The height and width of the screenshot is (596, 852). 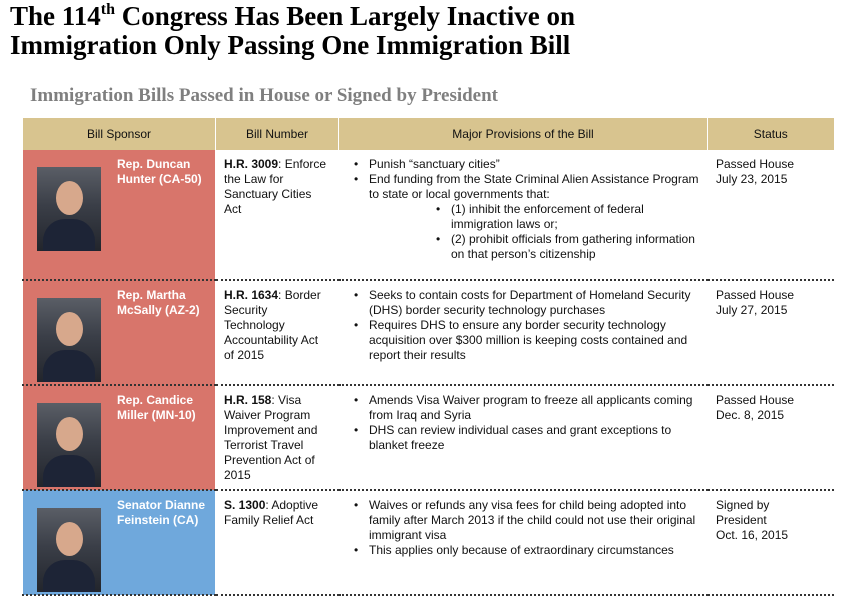 I want to click on sponsor-cell: Rep. Martha McSally (AZ-2), so click(x=119, y=333).